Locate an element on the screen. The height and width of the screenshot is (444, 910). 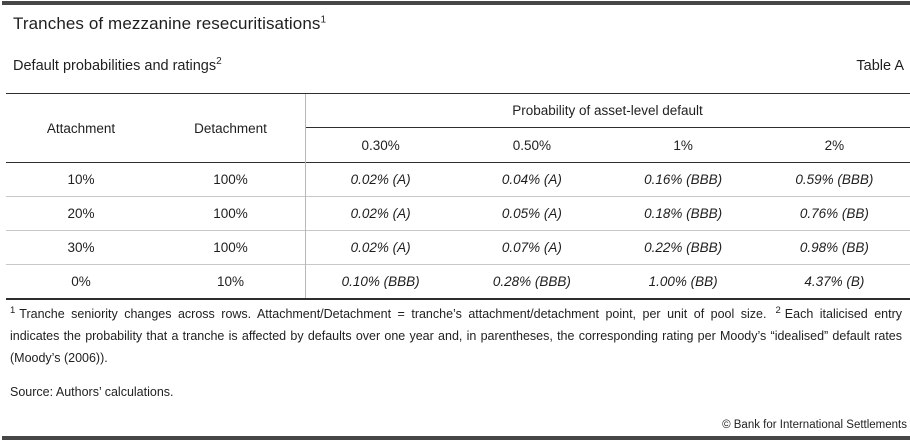
footnote-1-marker: 1 is located at coordinates (13, 310).